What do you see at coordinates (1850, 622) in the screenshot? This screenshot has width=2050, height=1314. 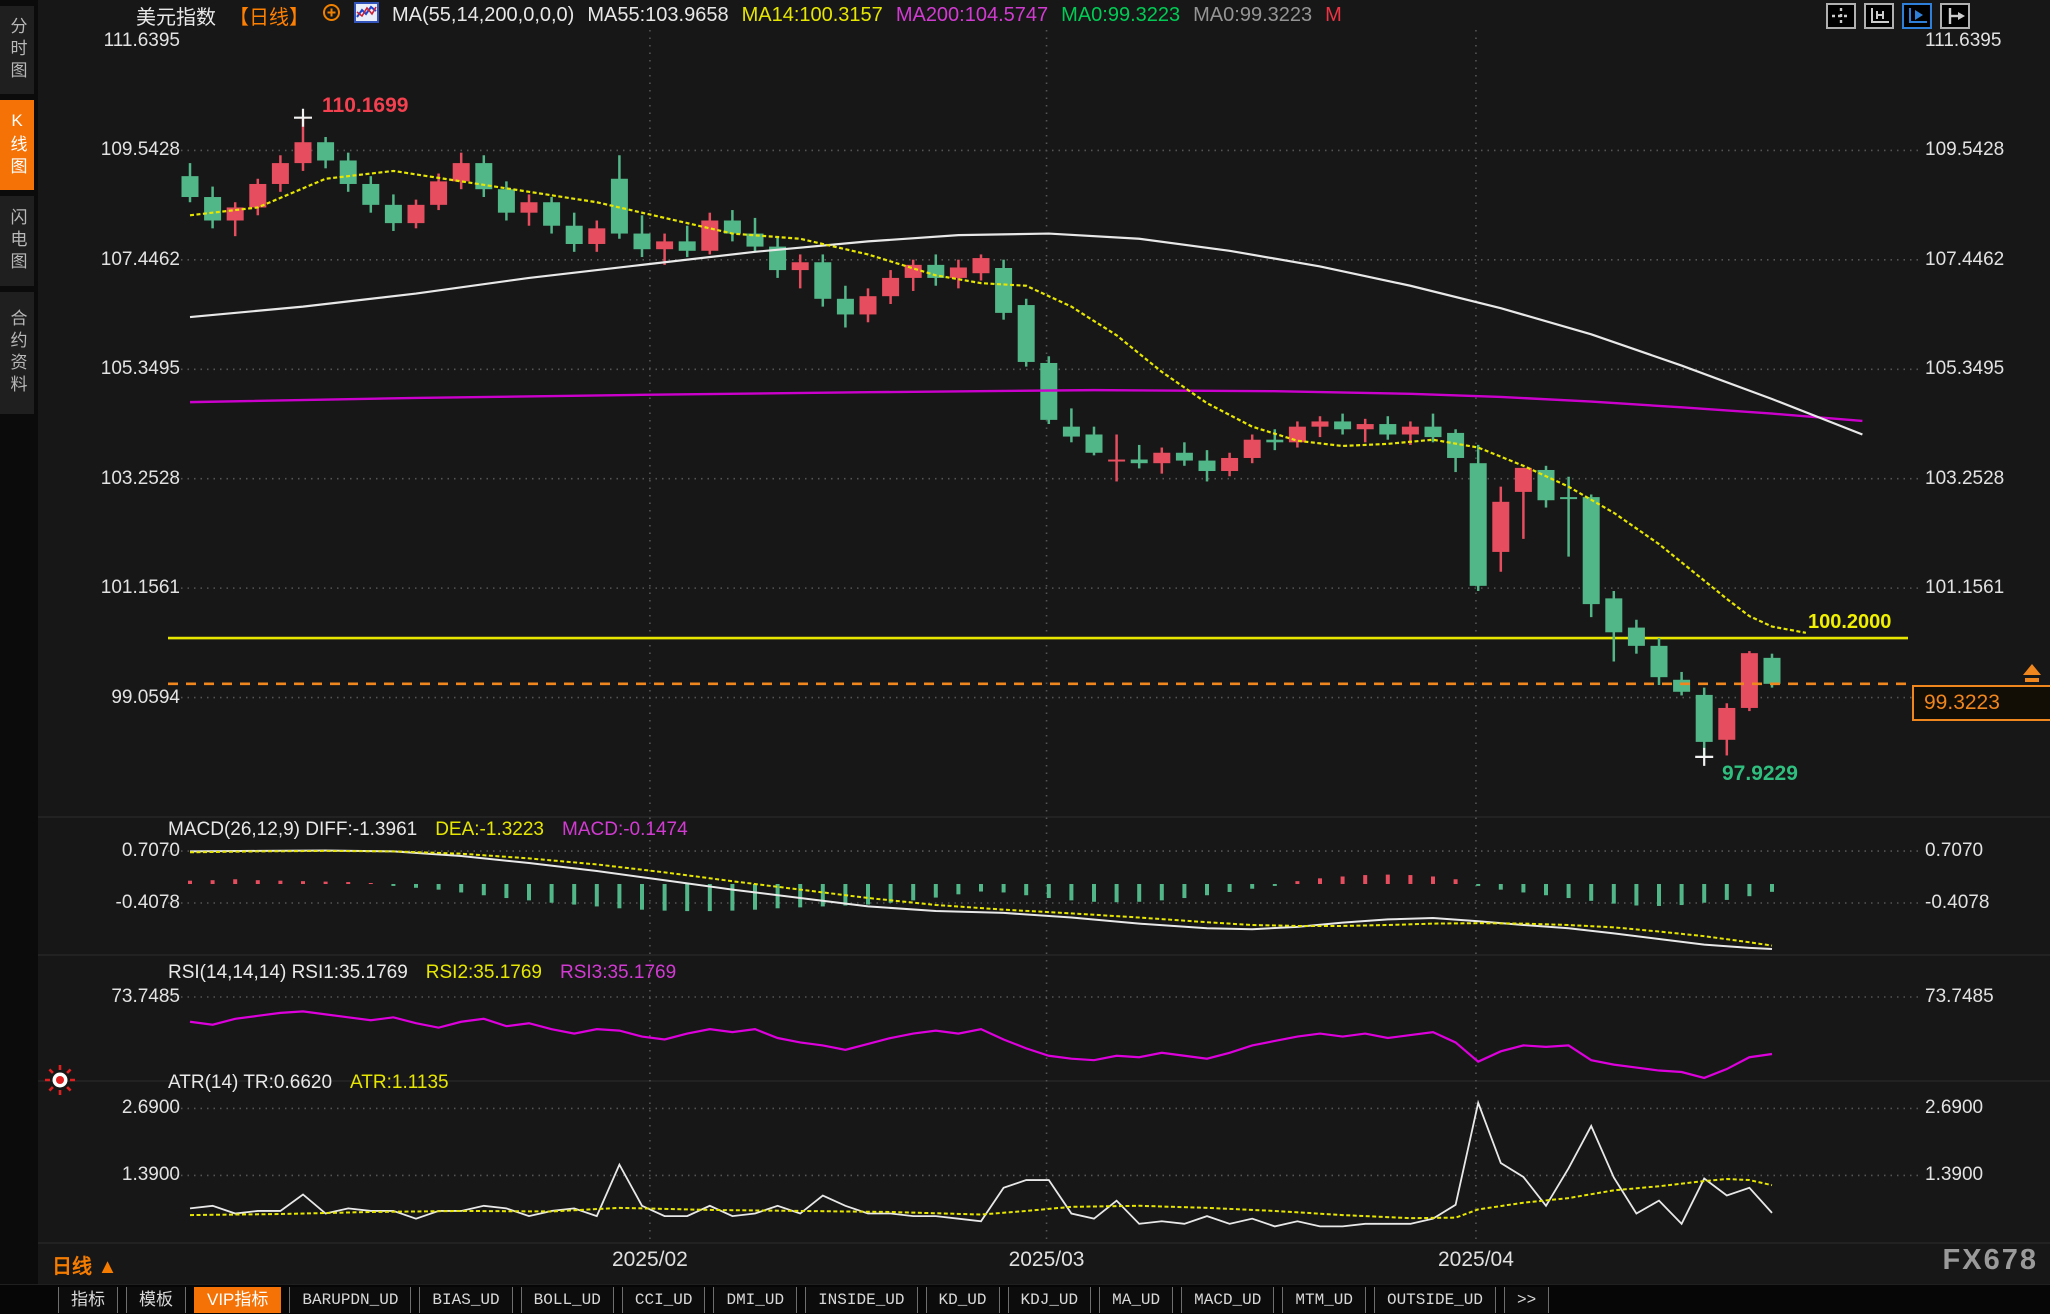 I see `level-line-label: 100.2000` at bounding box center [1850, 622].